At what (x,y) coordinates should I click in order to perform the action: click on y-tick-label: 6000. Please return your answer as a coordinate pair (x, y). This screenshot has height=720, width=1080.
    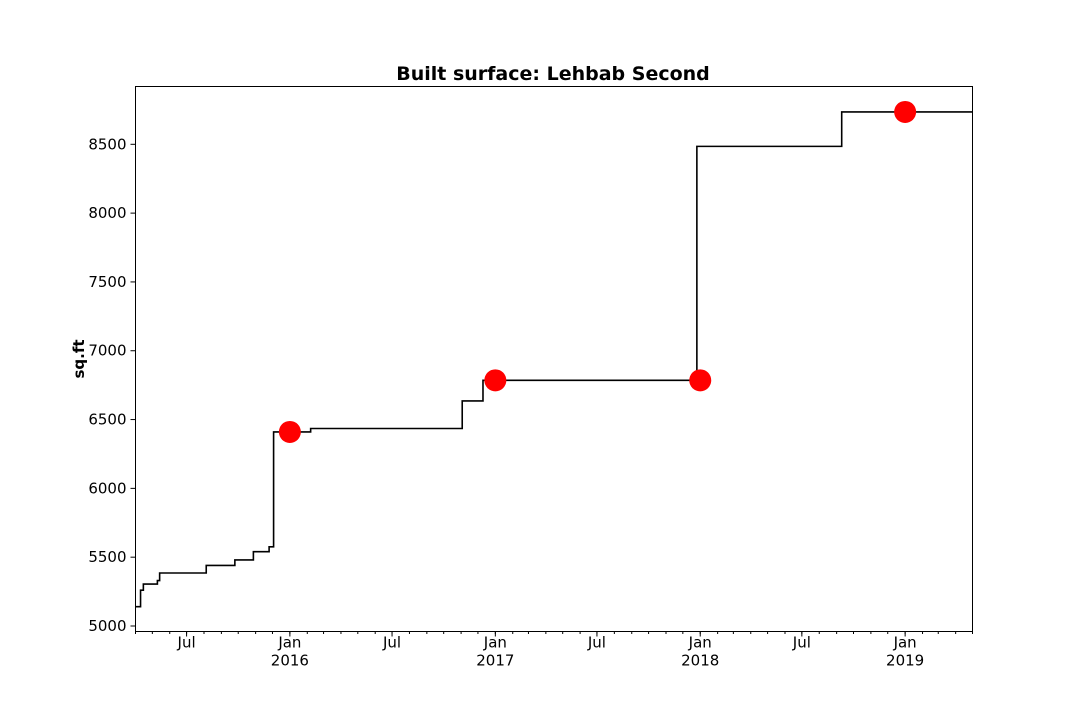
    Looking at the image, I should click on (107, 488).